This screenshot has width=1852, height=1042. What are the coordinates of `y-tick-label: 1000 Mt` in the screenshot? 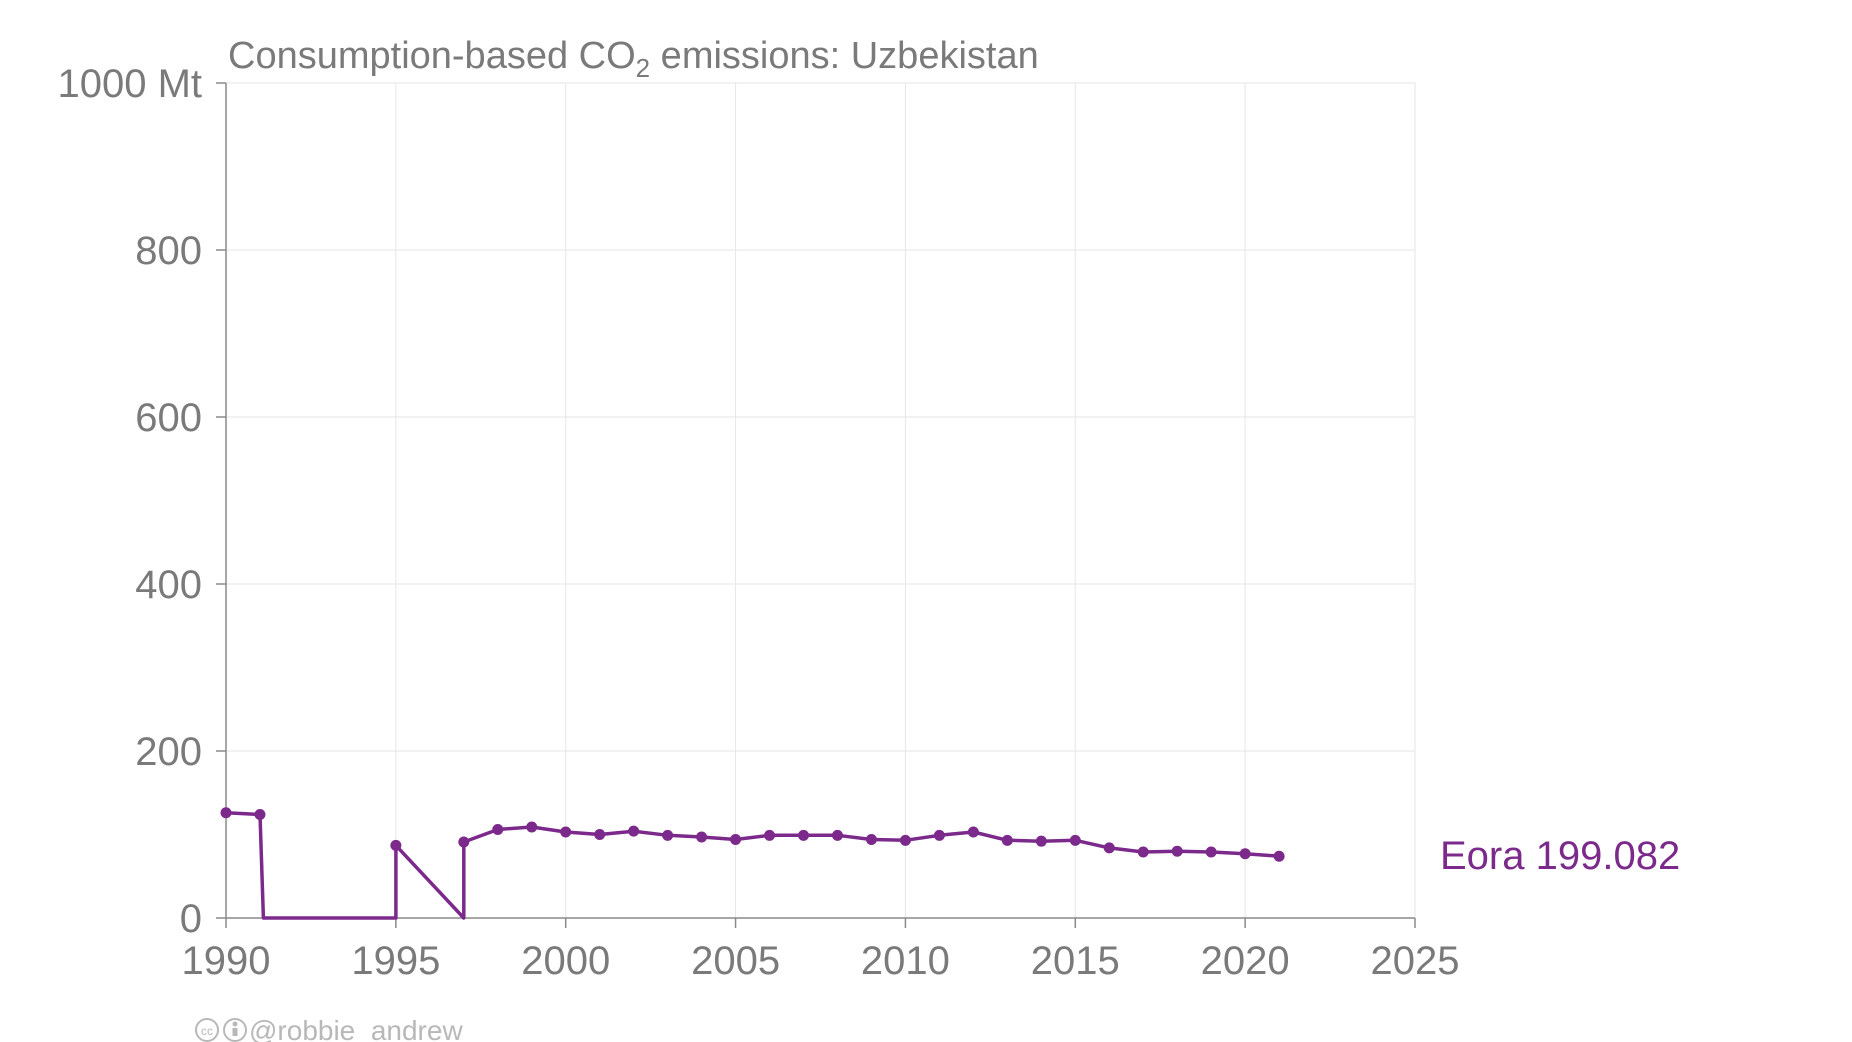 It's located at (129, 84).